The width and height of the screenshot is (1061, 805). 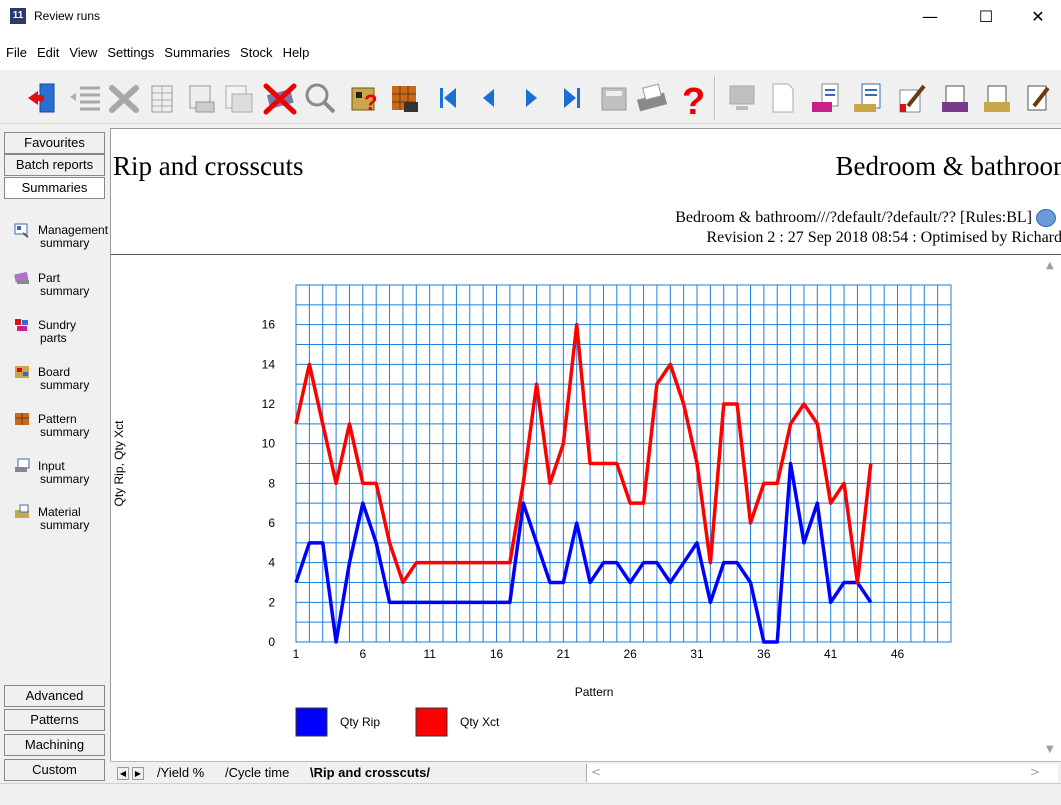 I want to click on y-tick-label: 14, so click(x=269, y=364).